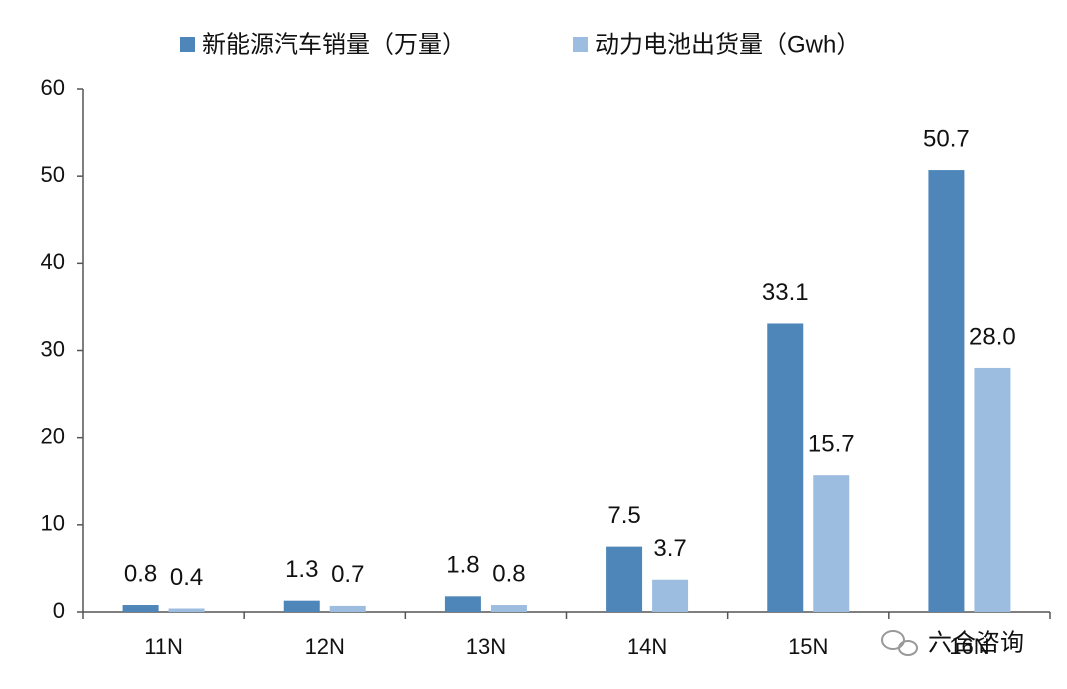 The image size is (1067, 689). Describe the element at coordinates (53, 523) in the screenshot. I see `y-tick-label: 10` at that location.